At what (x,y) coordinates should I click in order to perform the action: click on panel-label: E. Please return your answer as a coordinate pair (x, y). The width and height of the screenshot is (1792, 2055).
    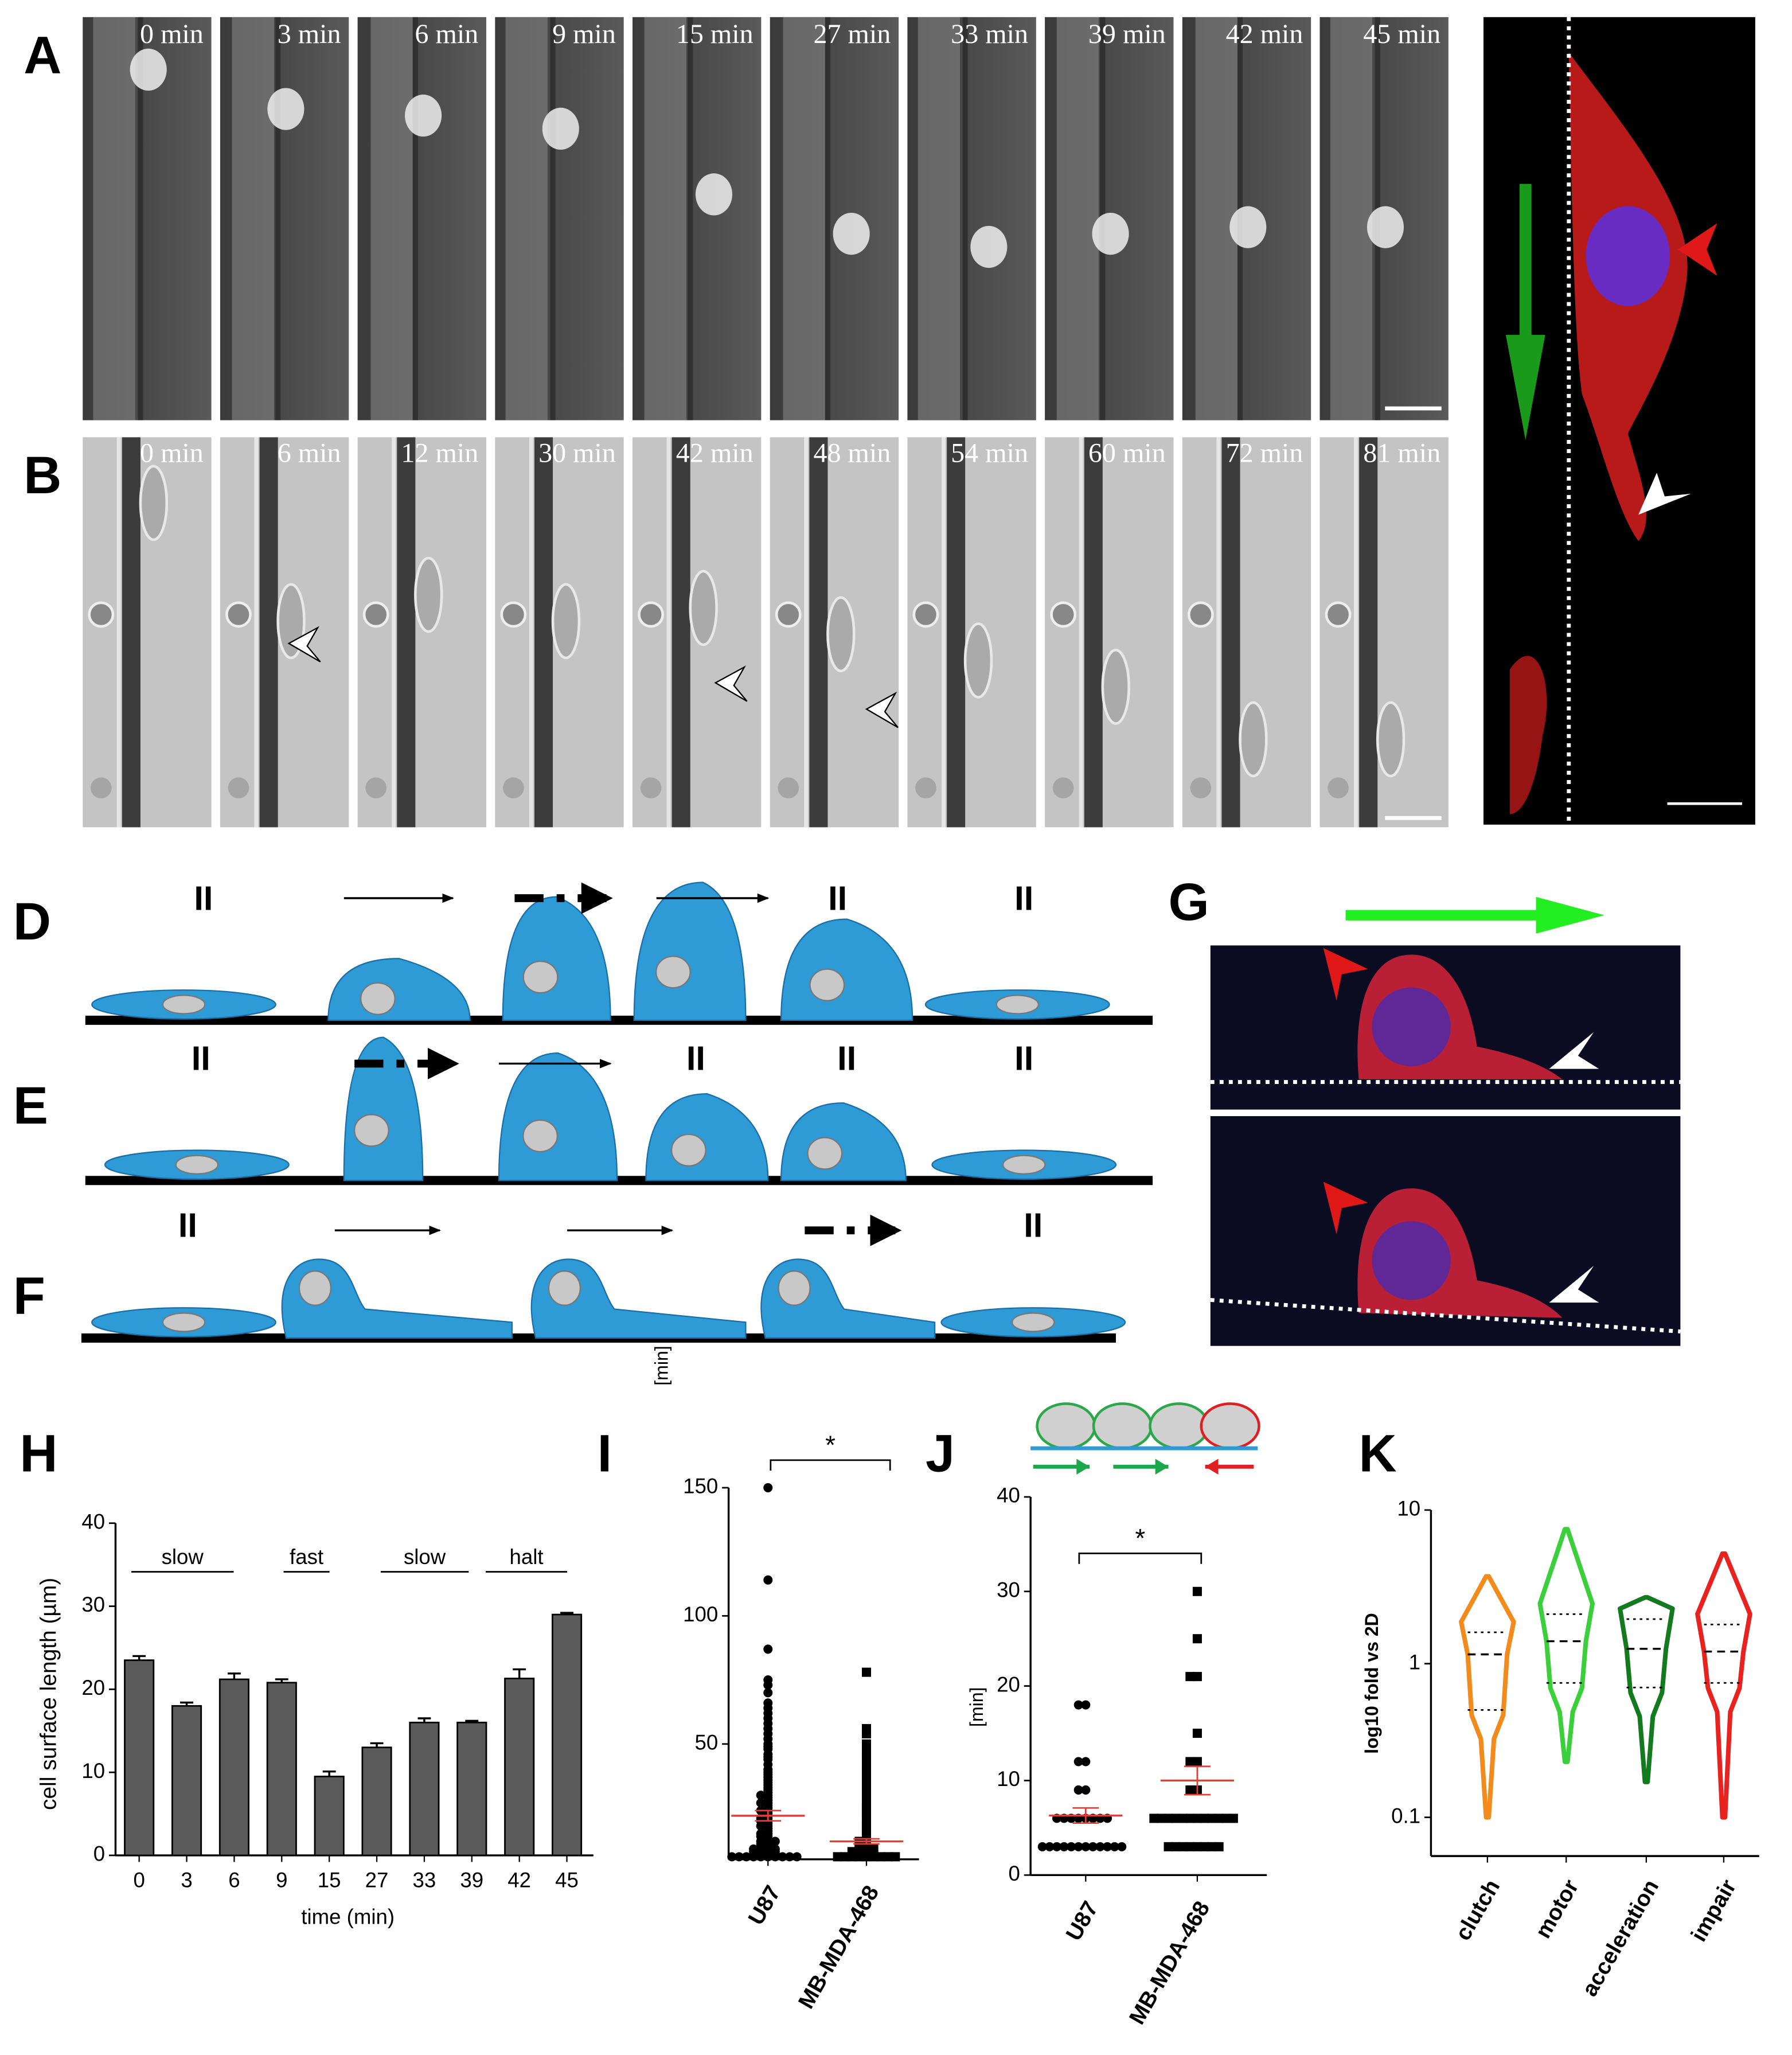
    Looking at the image, I should click on (30, 1106).